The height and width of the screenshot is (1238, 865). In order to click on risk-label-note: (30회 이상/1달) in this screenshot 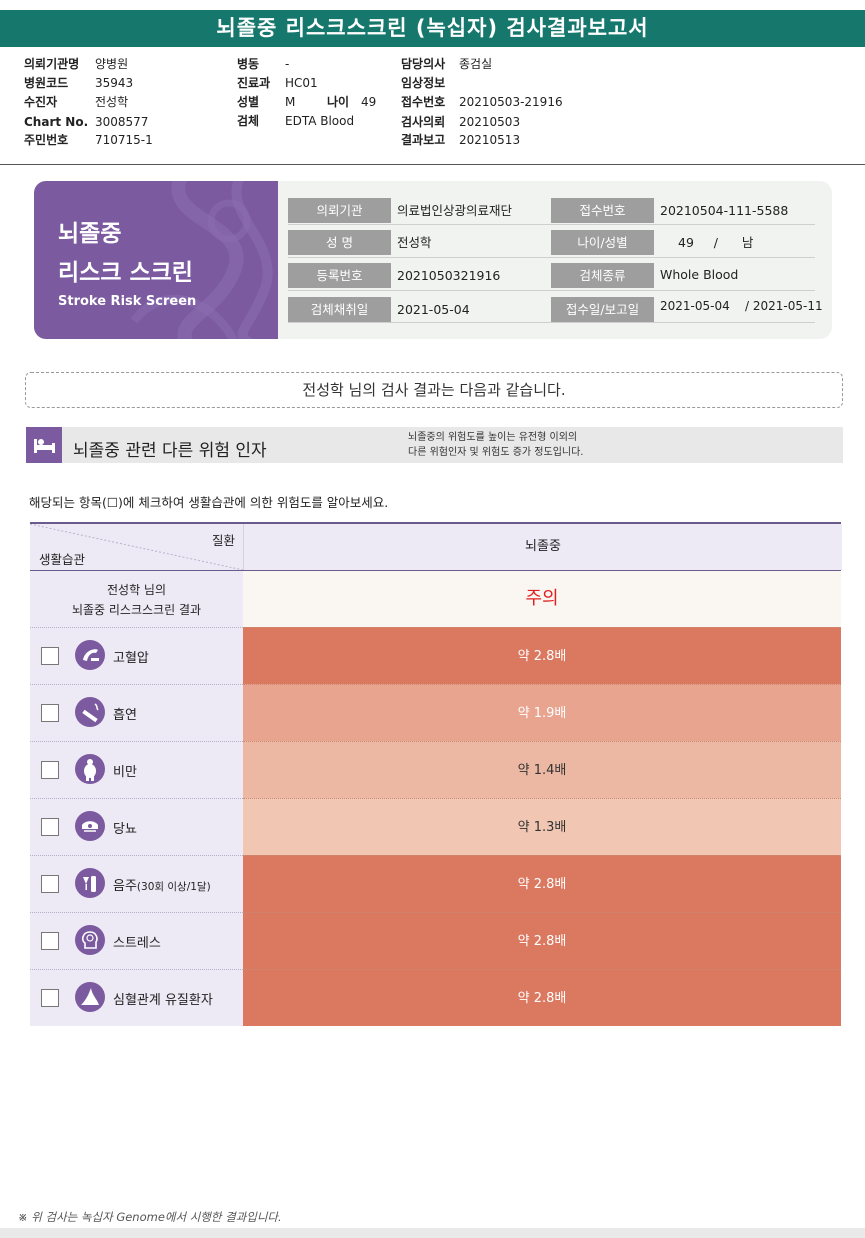, I will do `click(173, 887)`.